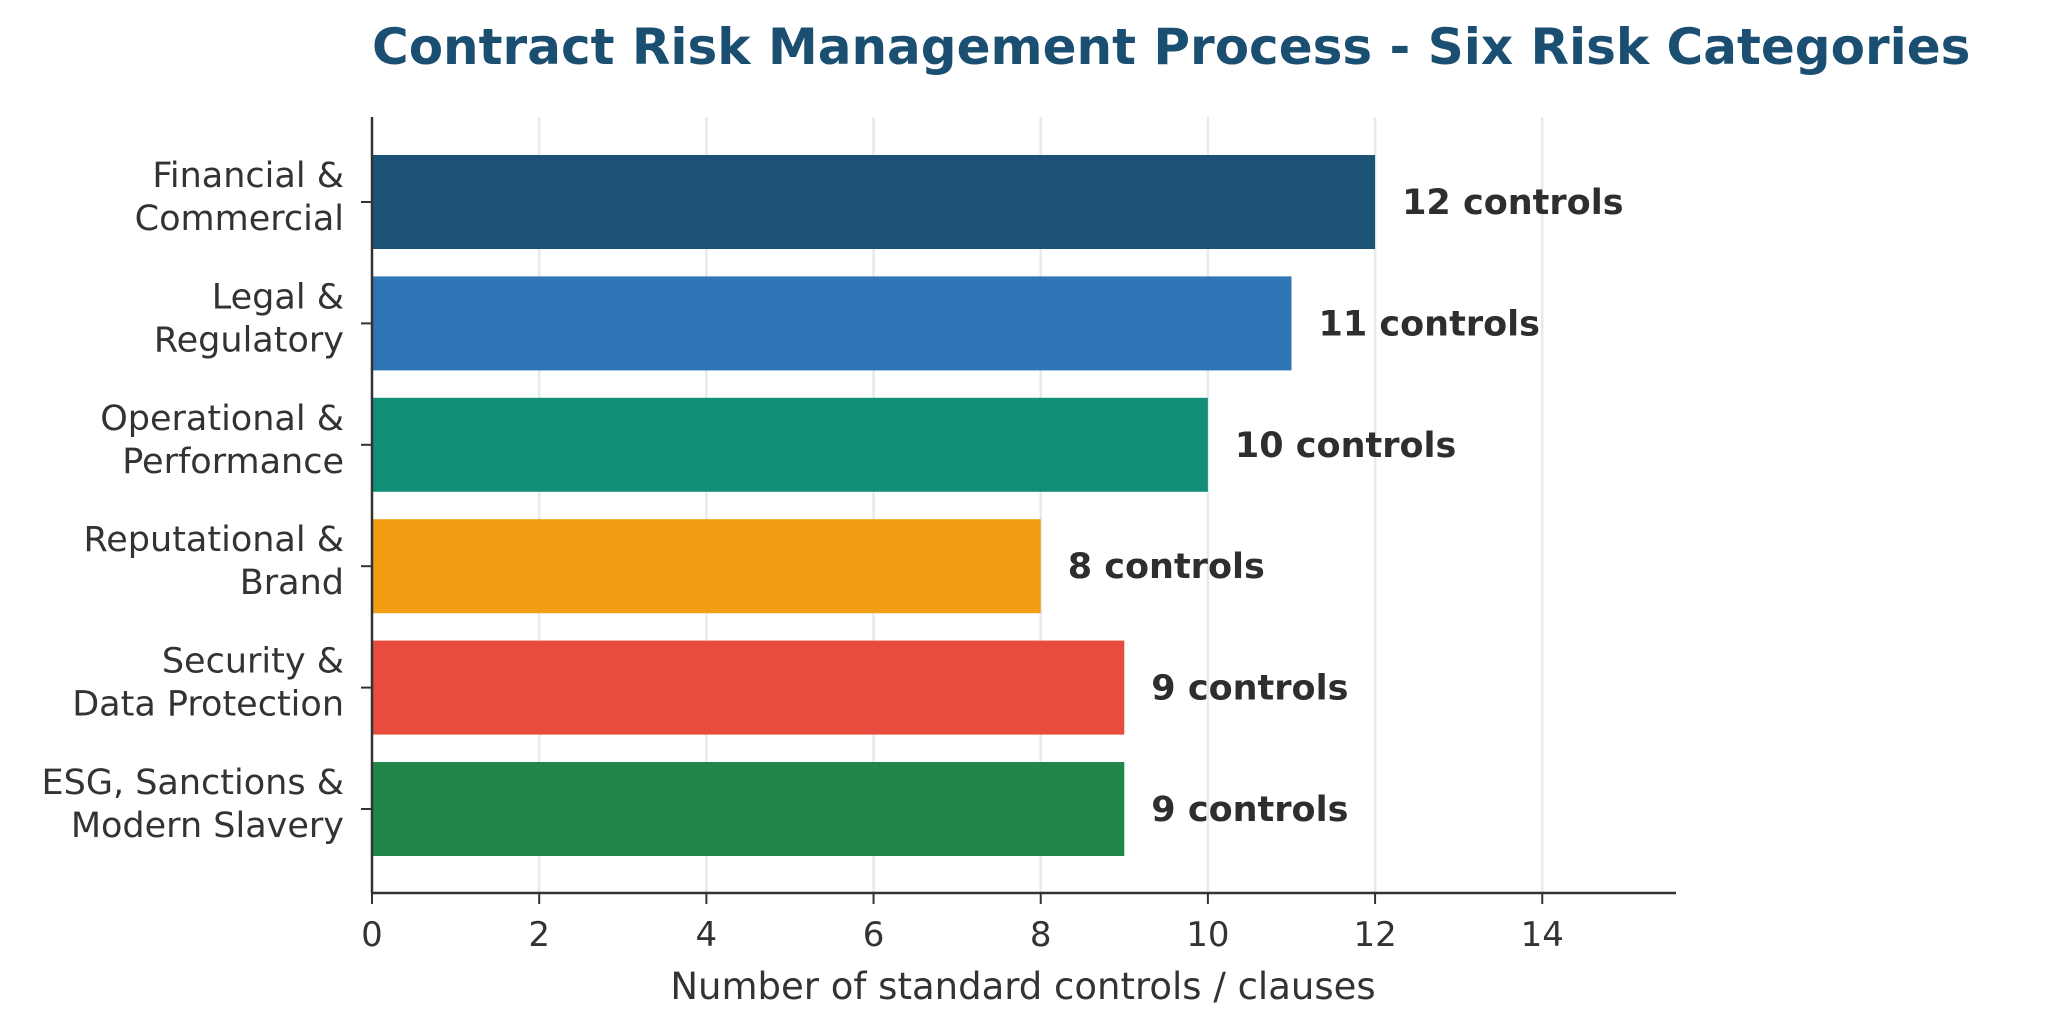 The image size is (2048, 1035). What do you see at coordinates (874, 935) in the screenshot?
I see `x-tick-label: 6` at bounding box center [874, 935].